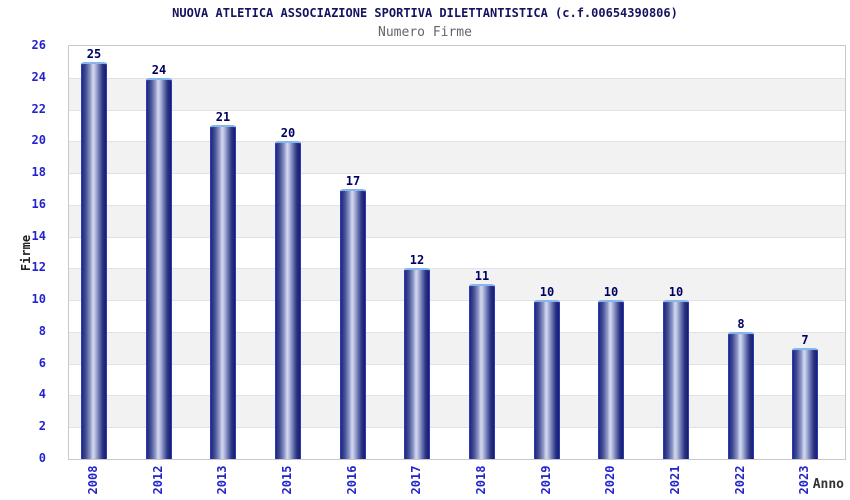 The height and width of the screenshot is (500, 850). I want to click on bar-2023, so click(805, 403).